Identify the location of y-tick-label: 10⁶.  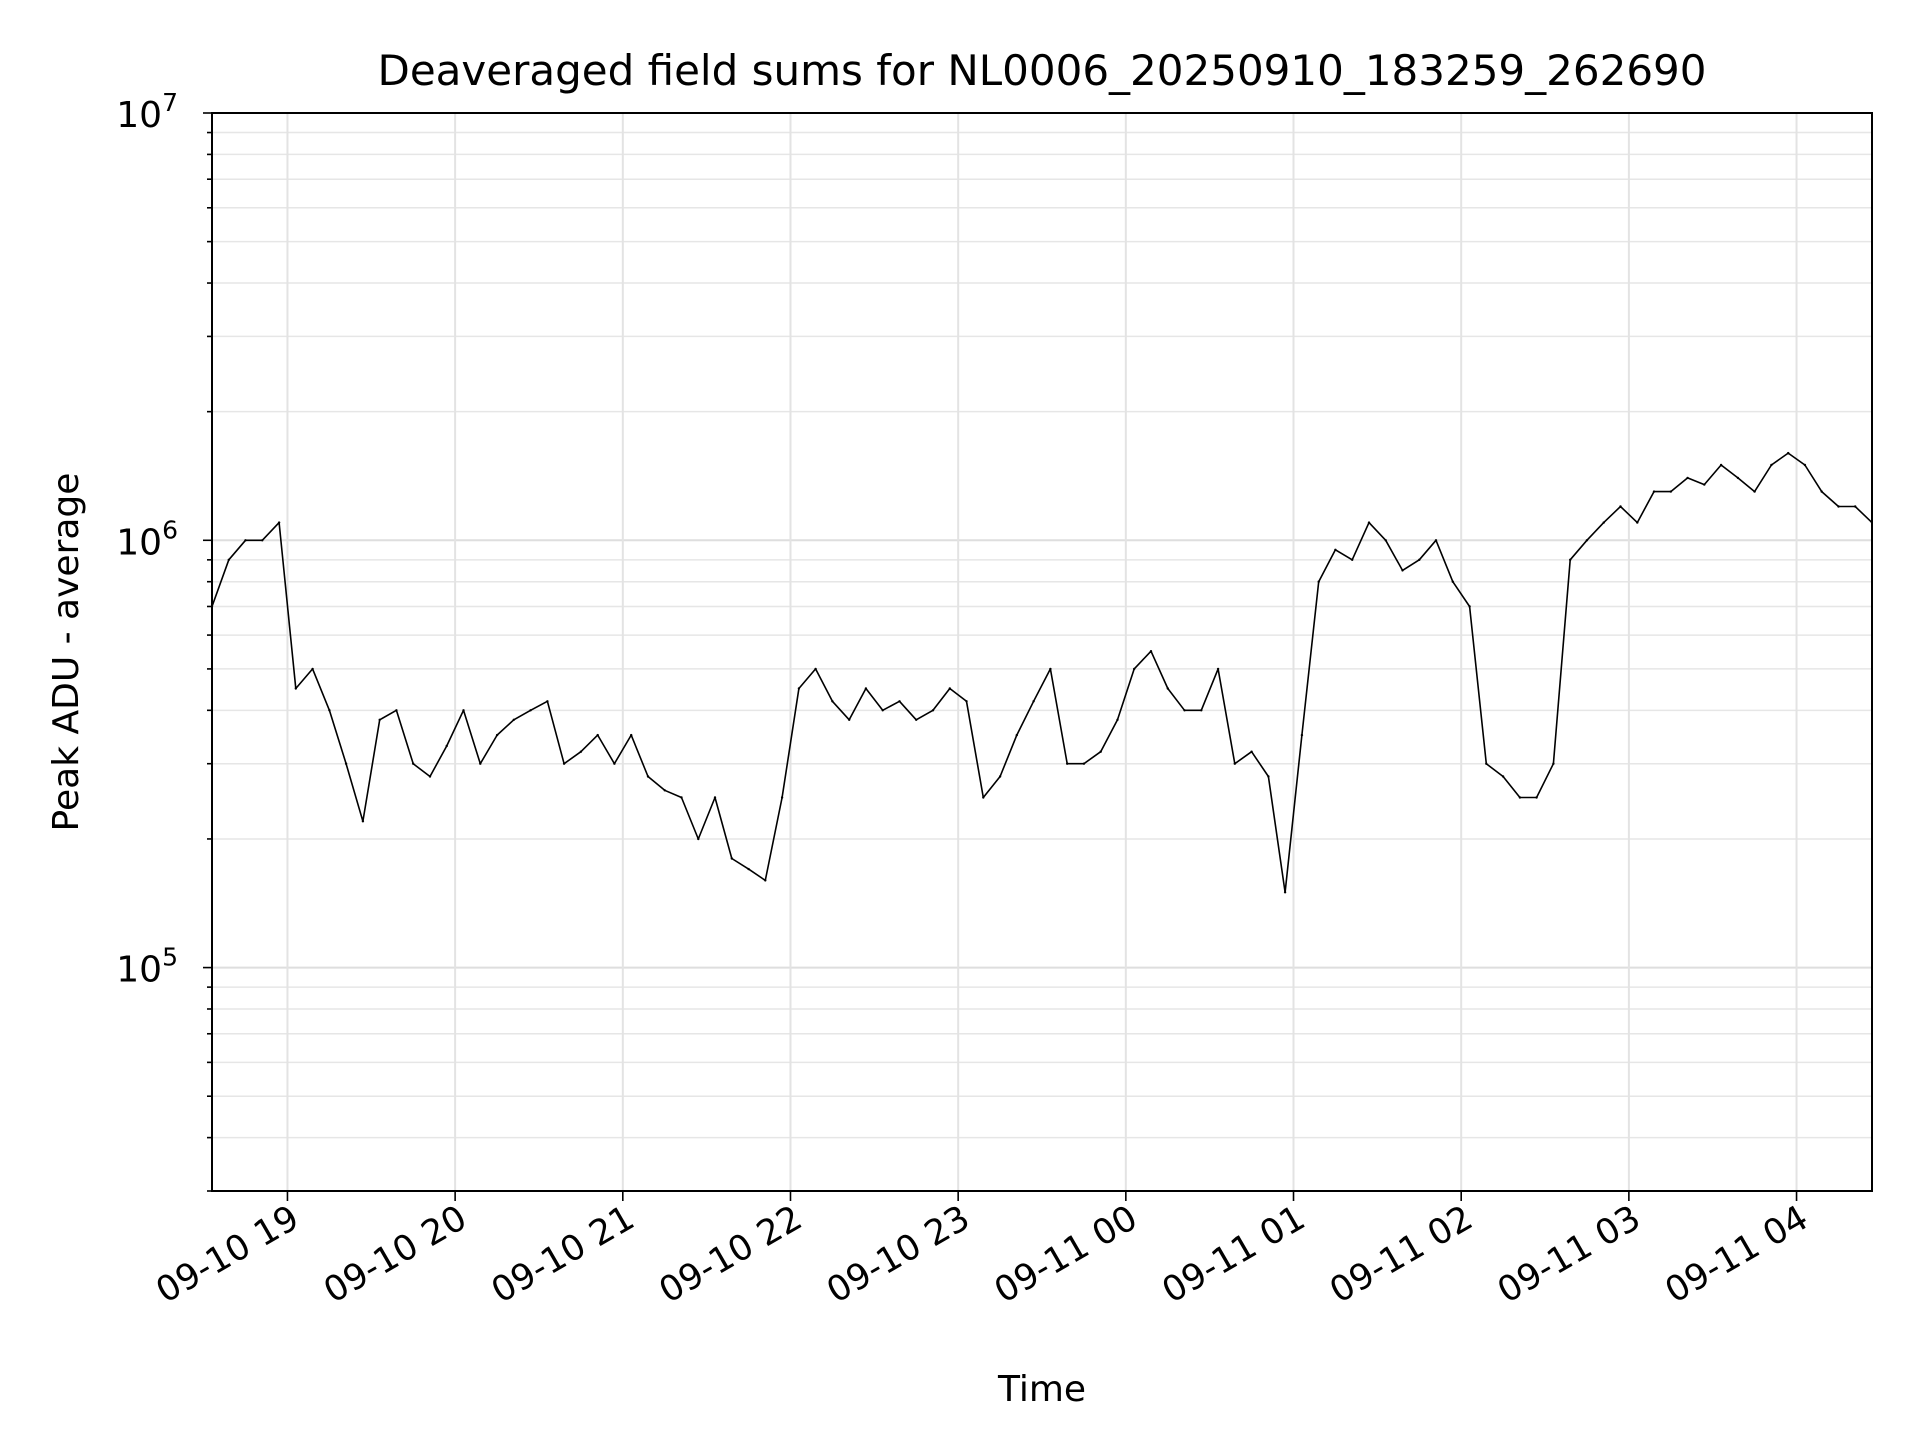
(147, 539).